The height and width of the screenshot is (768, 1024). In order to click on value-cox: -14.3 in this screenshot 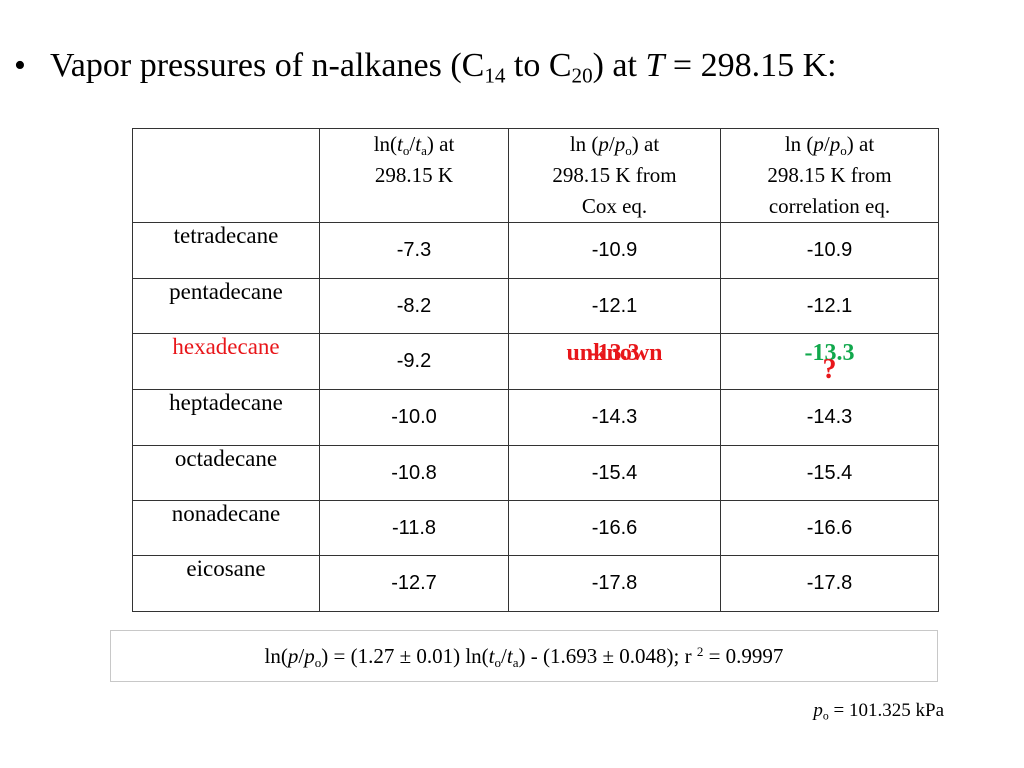, I will do `click(614, 417)`.